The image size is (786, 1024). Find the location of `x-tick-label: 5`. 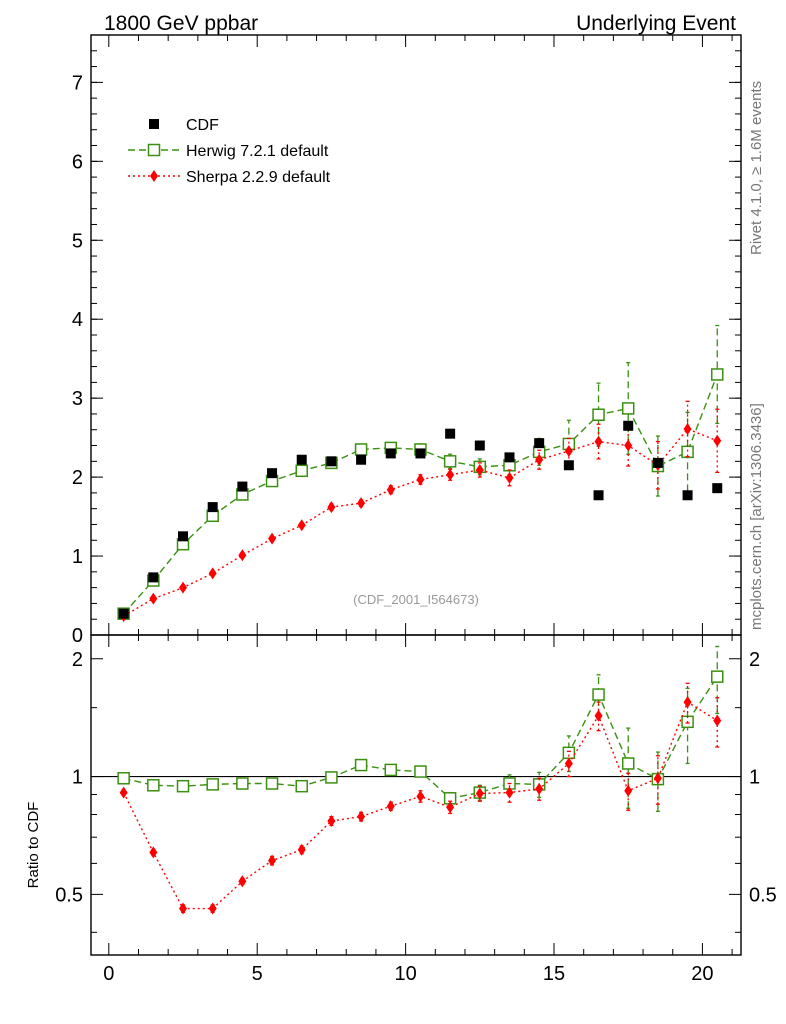

x-tick-label: 5 is located at coordinates (257, 974).